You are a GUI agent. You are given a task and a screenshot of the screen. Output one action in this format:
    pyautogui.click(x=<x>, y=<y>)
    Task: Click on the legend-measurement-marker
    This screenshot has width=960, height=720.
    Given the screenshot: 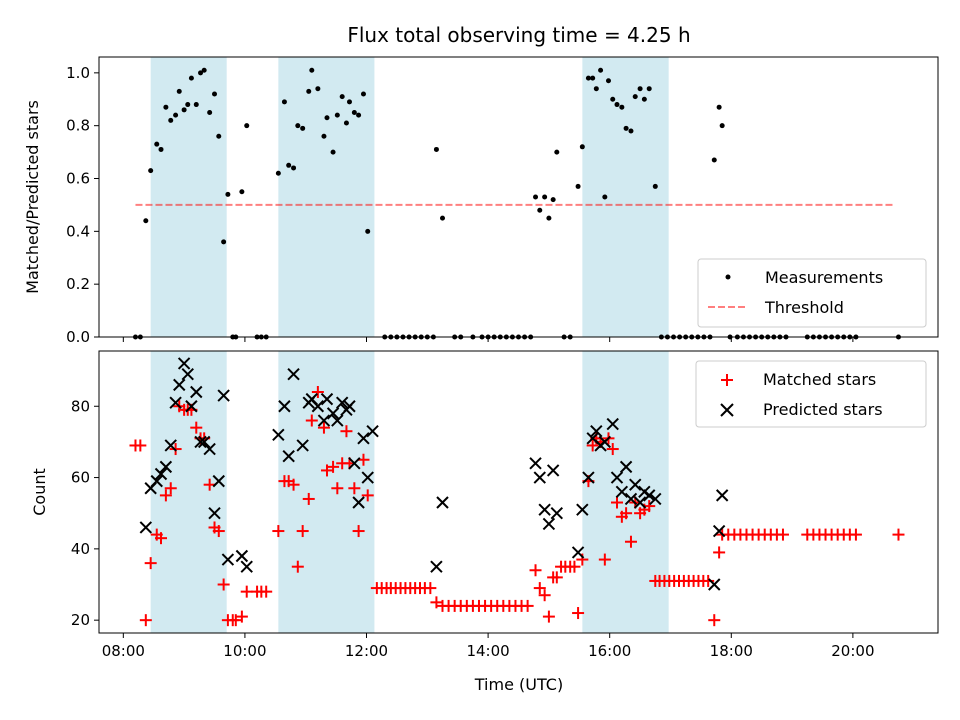 What is the action you would take?
    pyautogui.click(x=728, y=277)
    